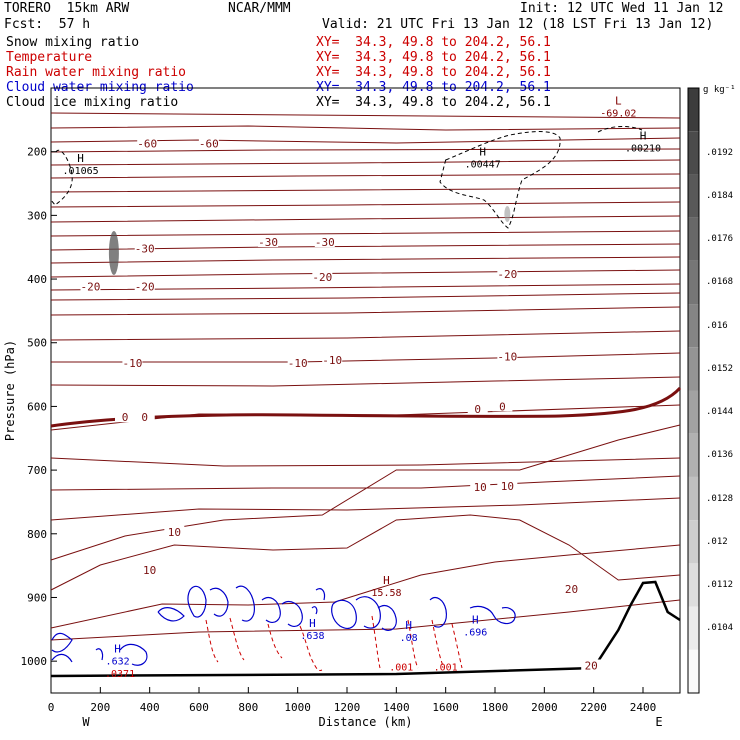  I want to click on temperature-label: 20, so click(571, 589).